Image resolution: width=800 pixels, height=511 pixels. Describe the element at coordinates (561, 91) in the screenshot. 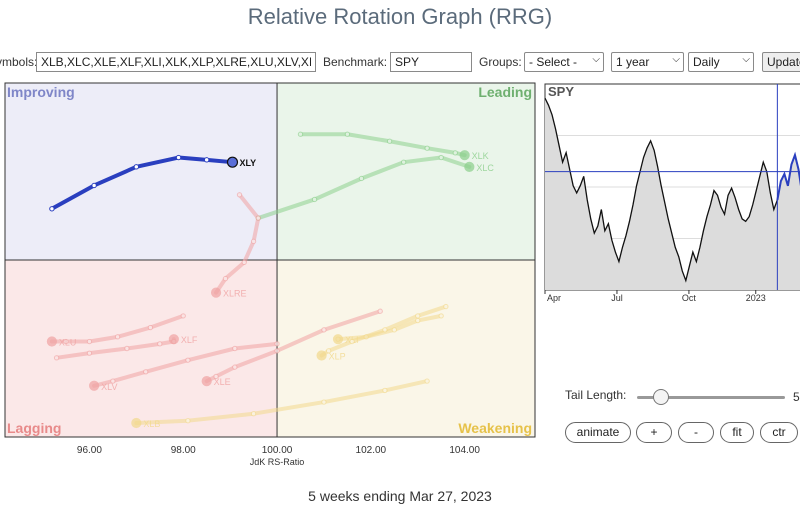

I see `spy-chart-title: SPY` at that location.